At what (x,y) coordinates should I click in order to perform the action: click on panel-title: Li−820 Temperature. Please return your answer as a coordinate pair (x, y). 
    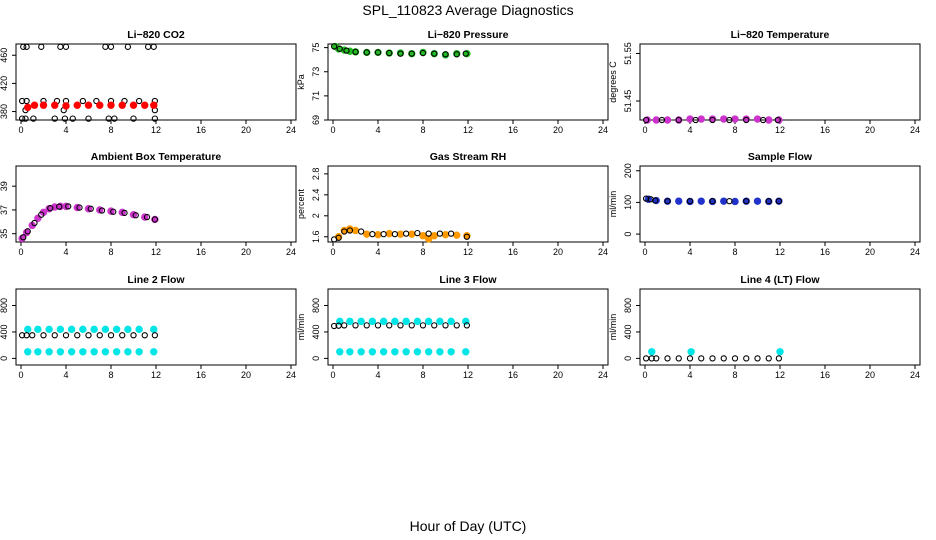
    Looking at the image, I should click on (780, 35).